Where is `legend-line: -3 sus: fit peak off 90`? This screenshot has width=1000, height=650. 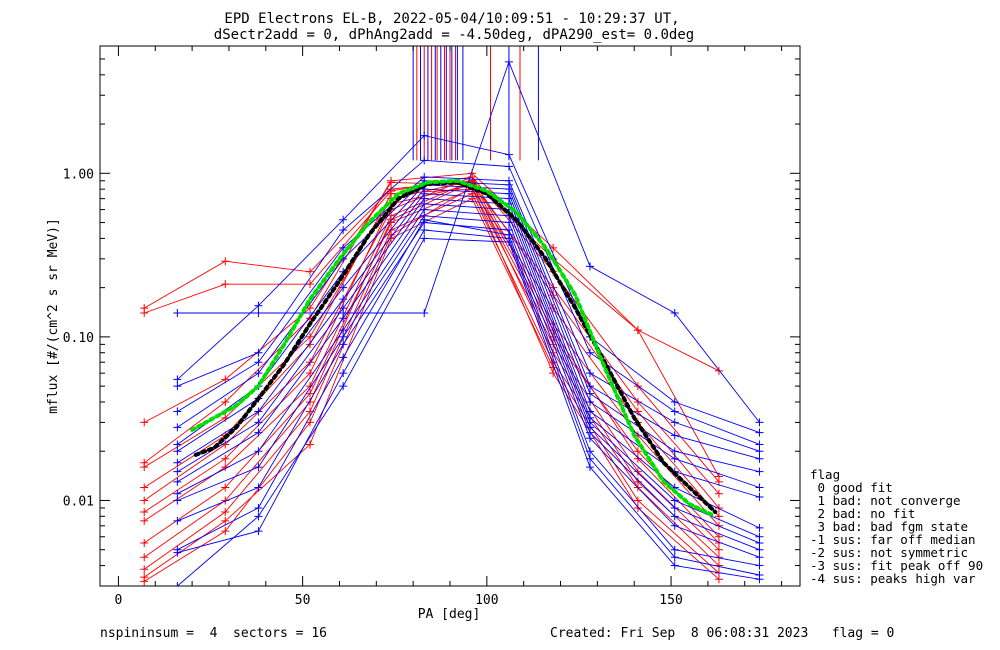 legend-line: -3 sus: fit peak off 90 is located at coordinates (897, 565).